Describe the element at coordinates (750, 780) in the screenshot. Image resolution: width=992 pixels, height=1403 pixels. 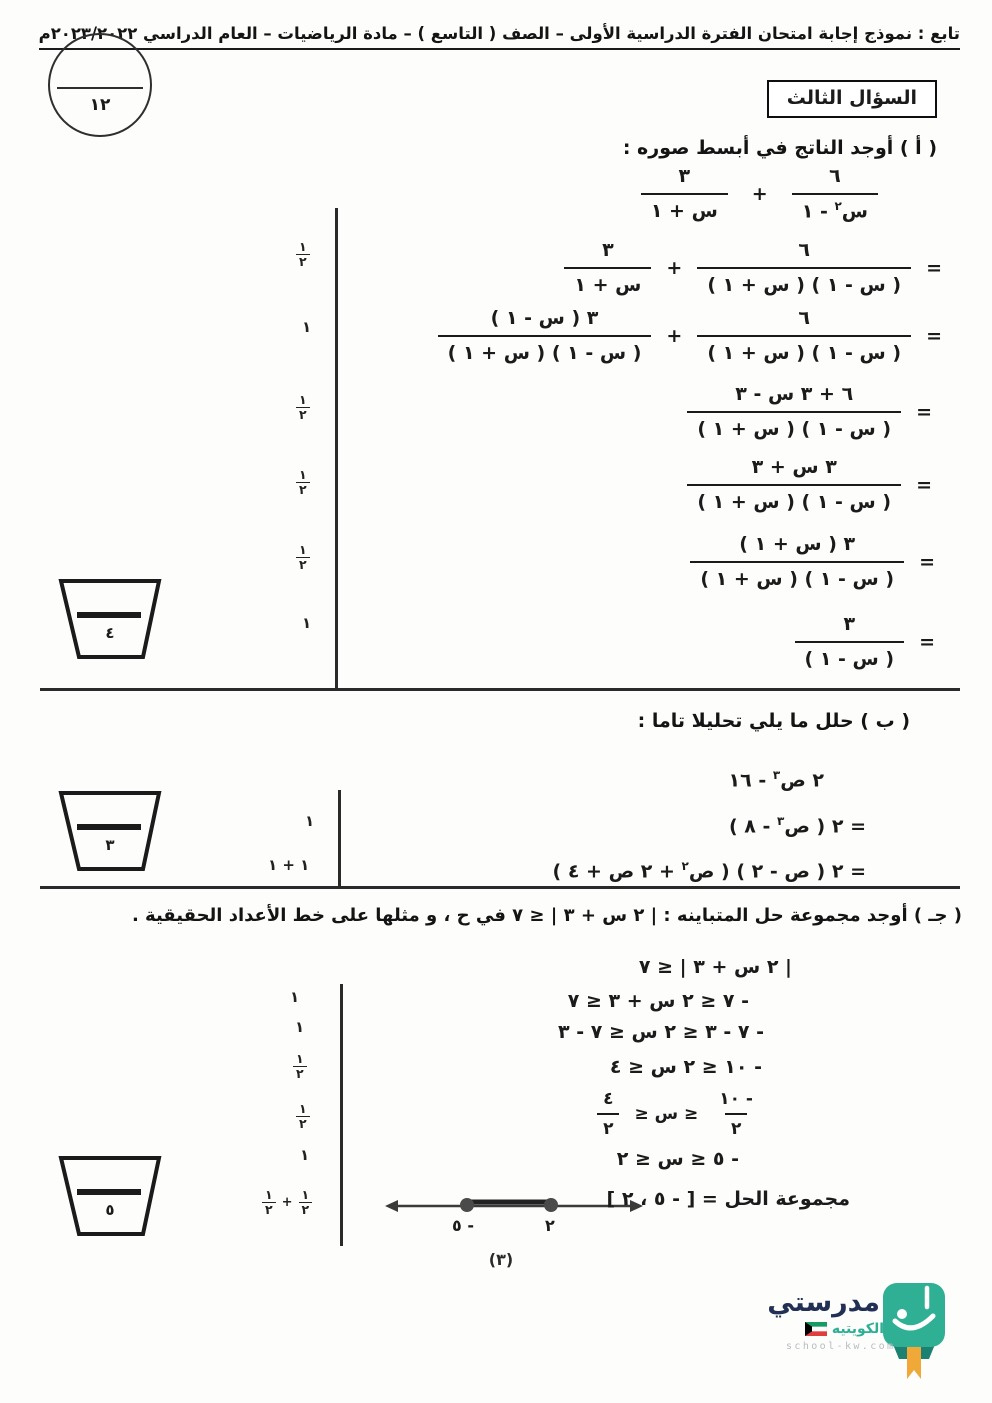
I see `eq-text: - ١٦` at that location.